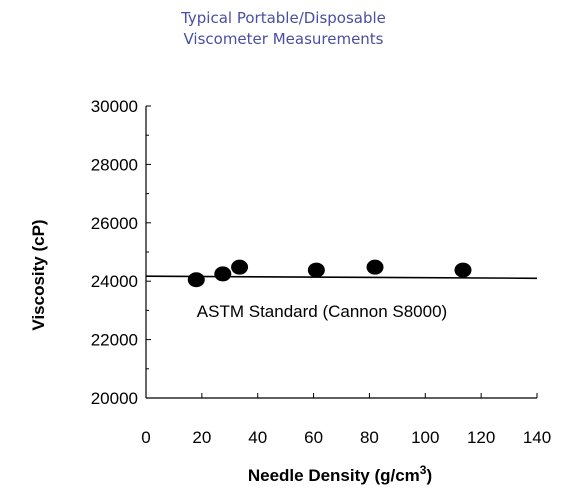 Image resolution: width=567 pixels, height=488 pixels. What do you see at coordinates (429, 475) in the screenshot?
I see `x-axis-title-end: )` at bounding box center [429, 475].